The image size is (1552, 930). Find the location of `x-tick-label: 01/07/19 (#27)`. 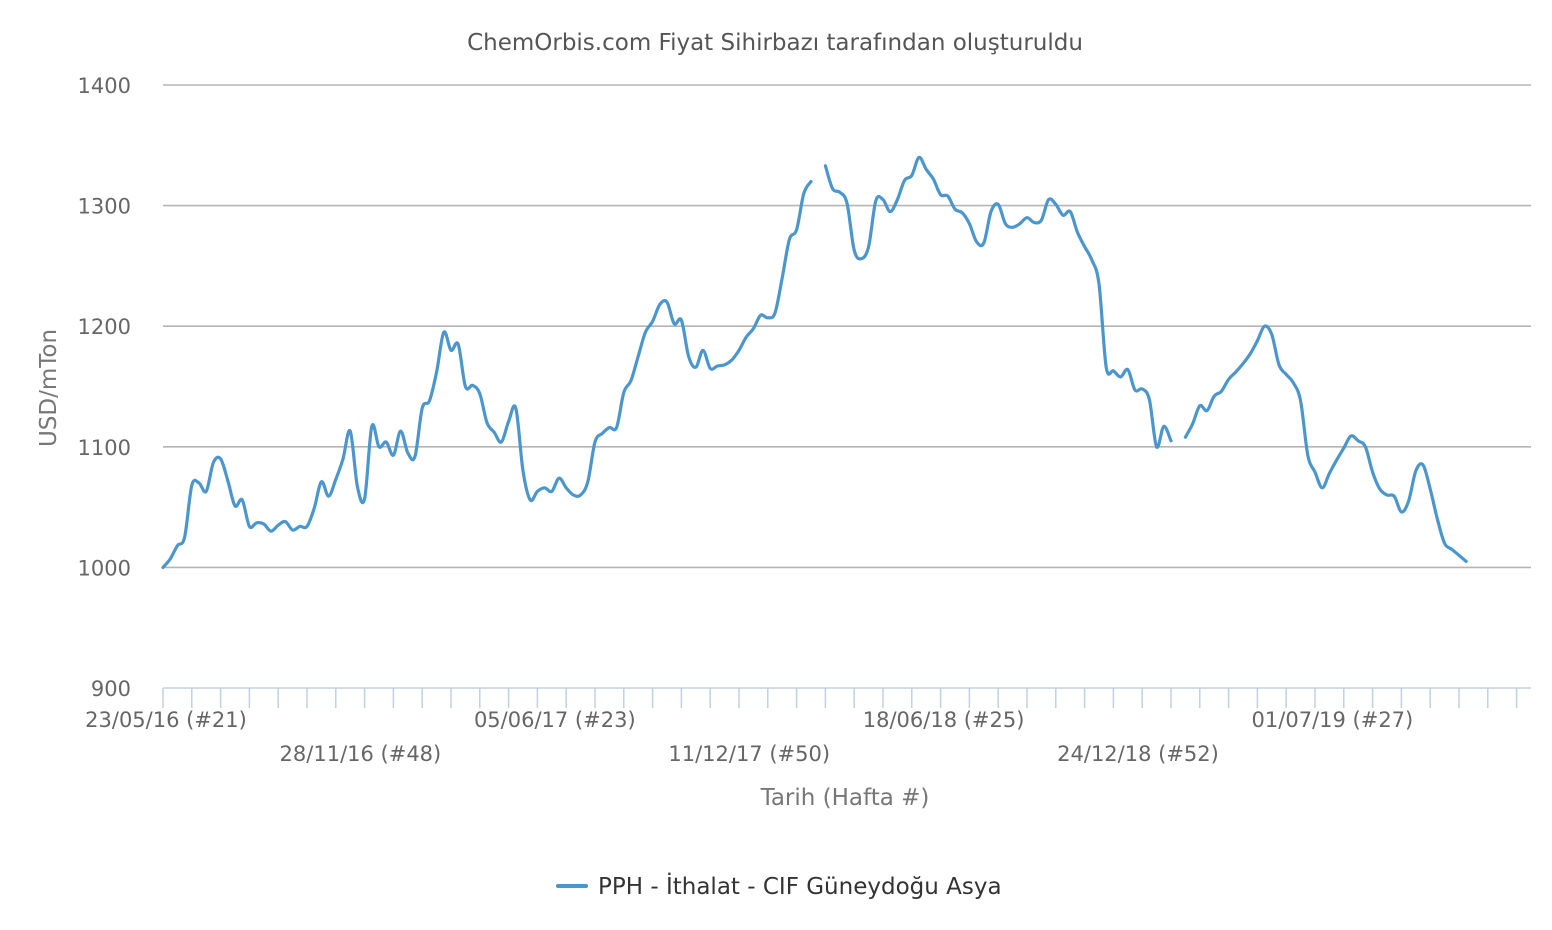

x-tick-label: 01/07/19 (#27) is located at coordinates (1333, 720).